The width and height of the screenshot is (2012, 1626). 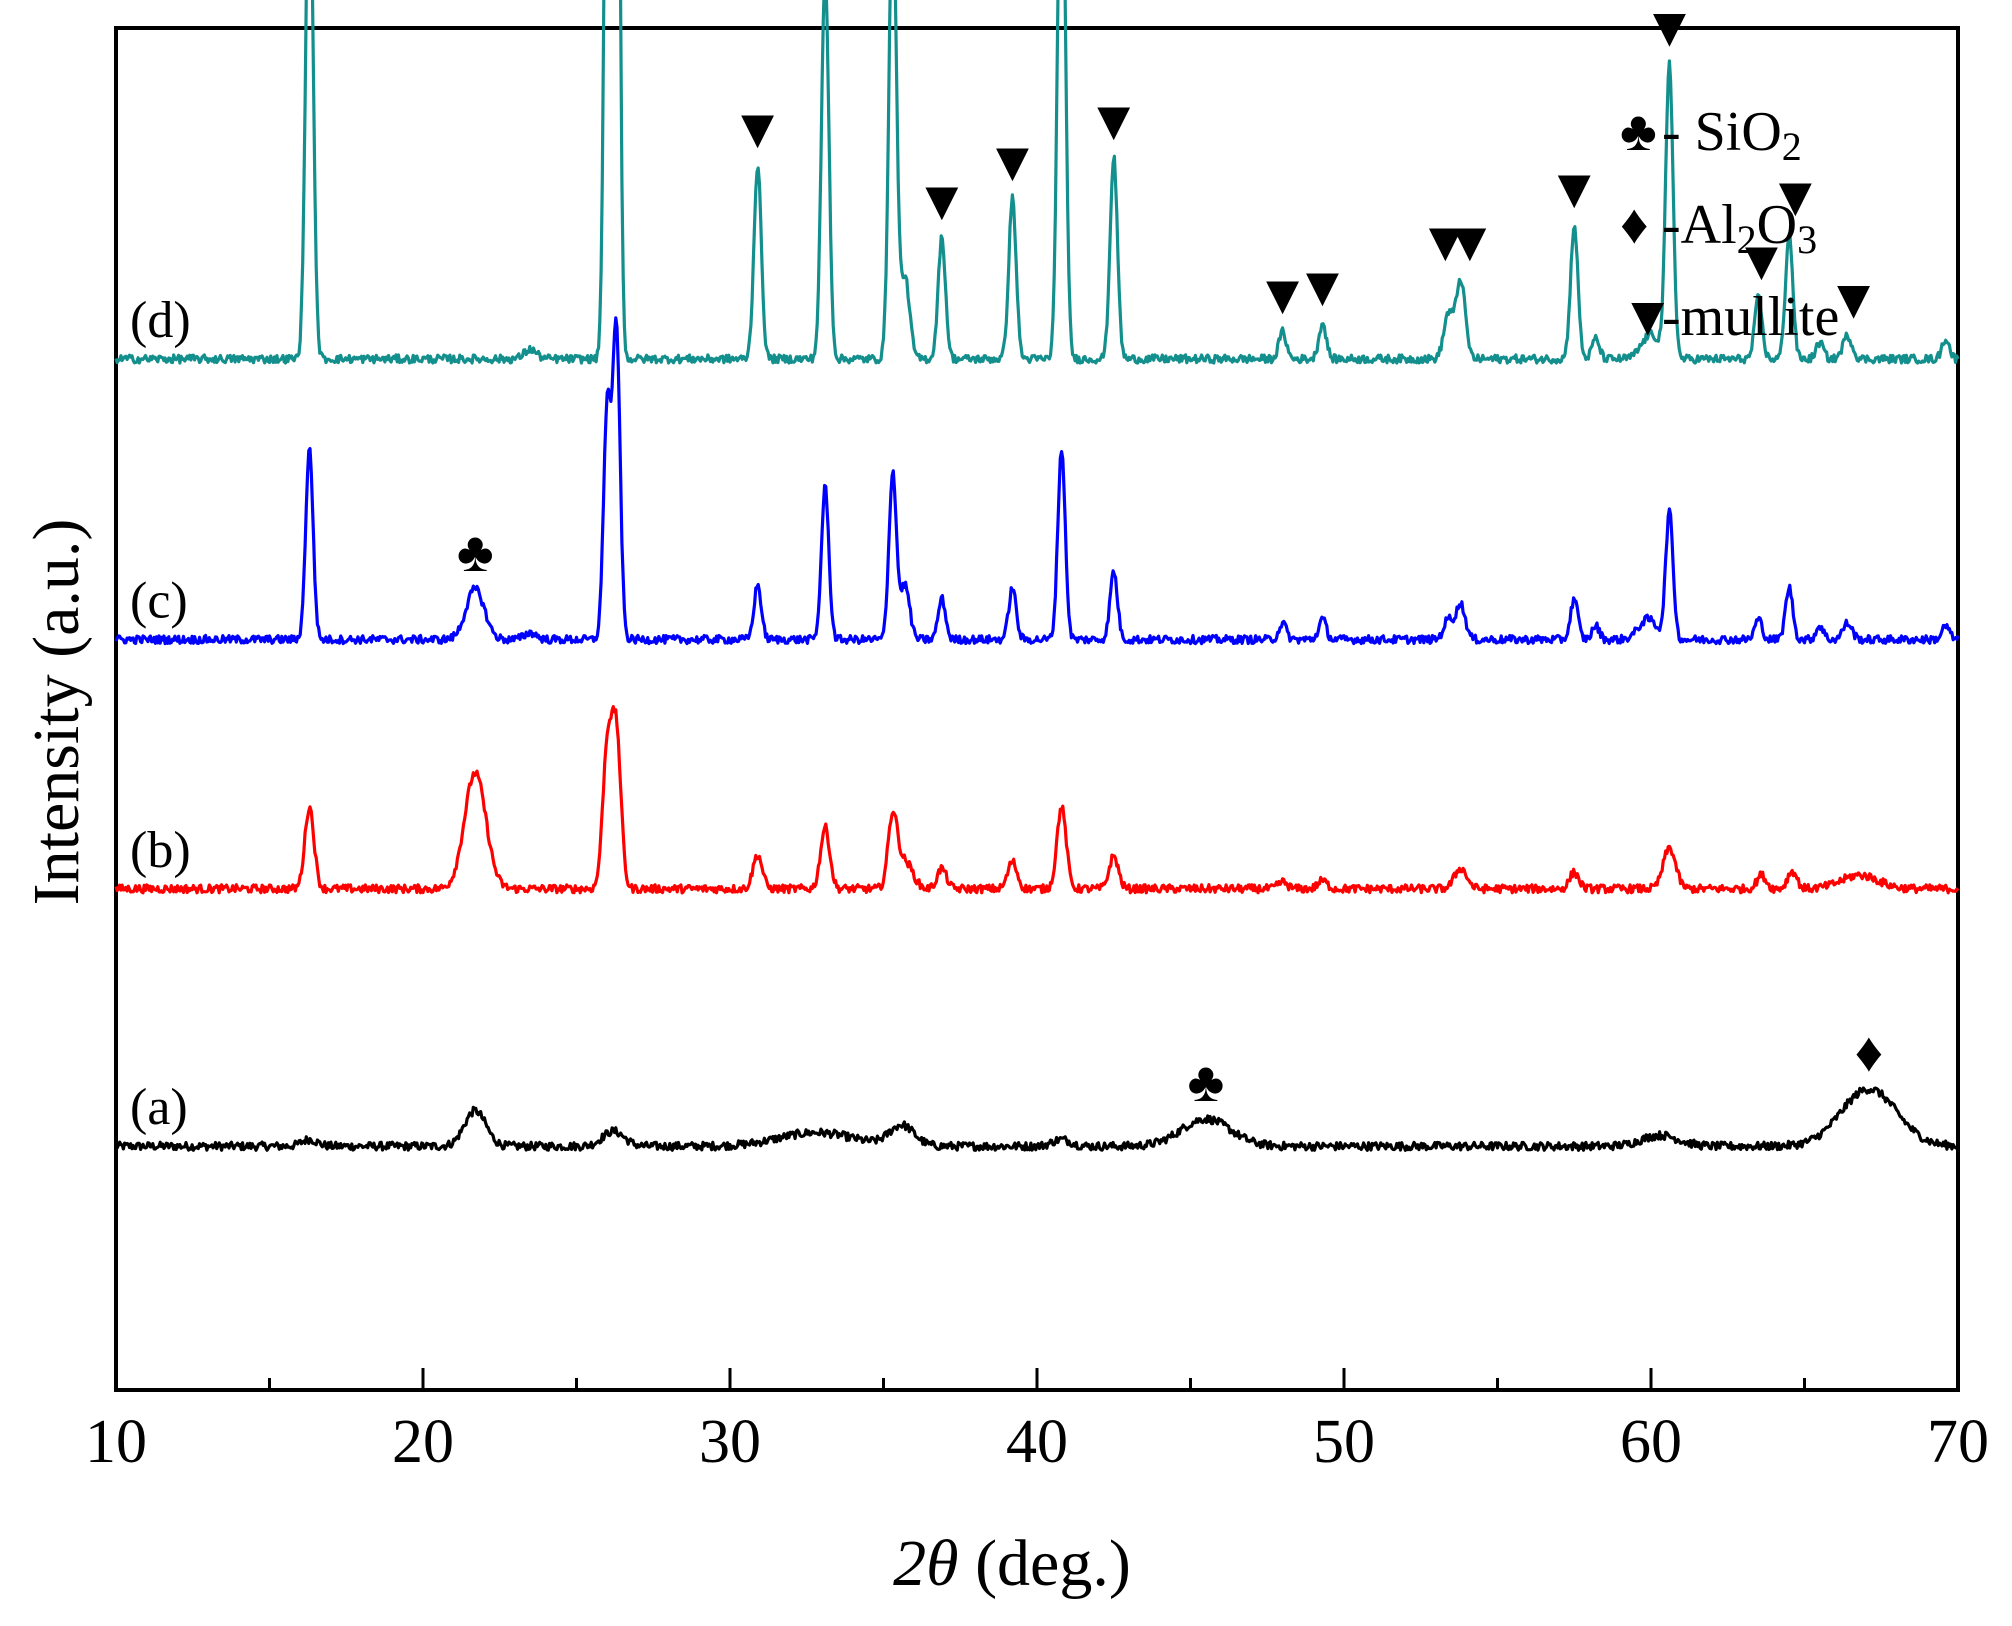 I want to click on legend-entry: -Al2O3, so click(x=1739, y=228).